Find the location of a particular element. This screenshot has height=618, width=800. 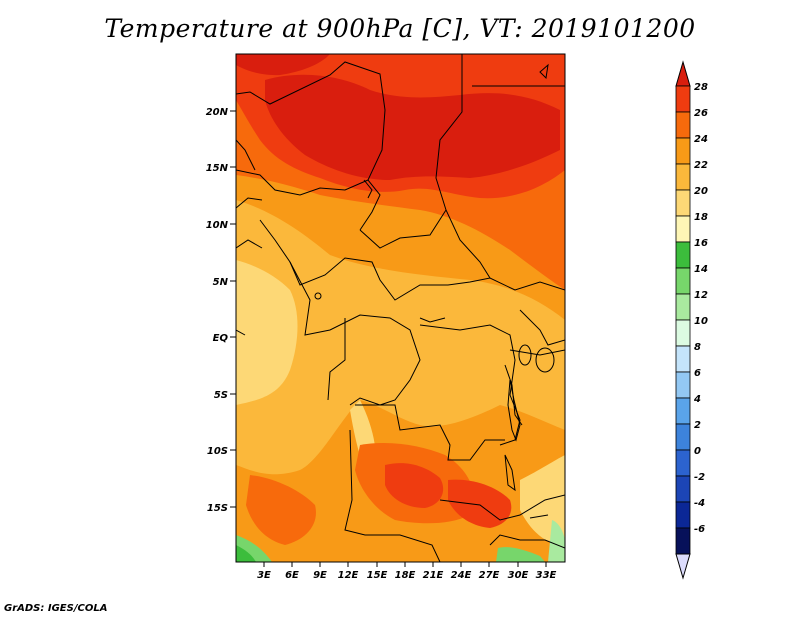

colorbar-label: 20 is located at coordinates (701, 191).